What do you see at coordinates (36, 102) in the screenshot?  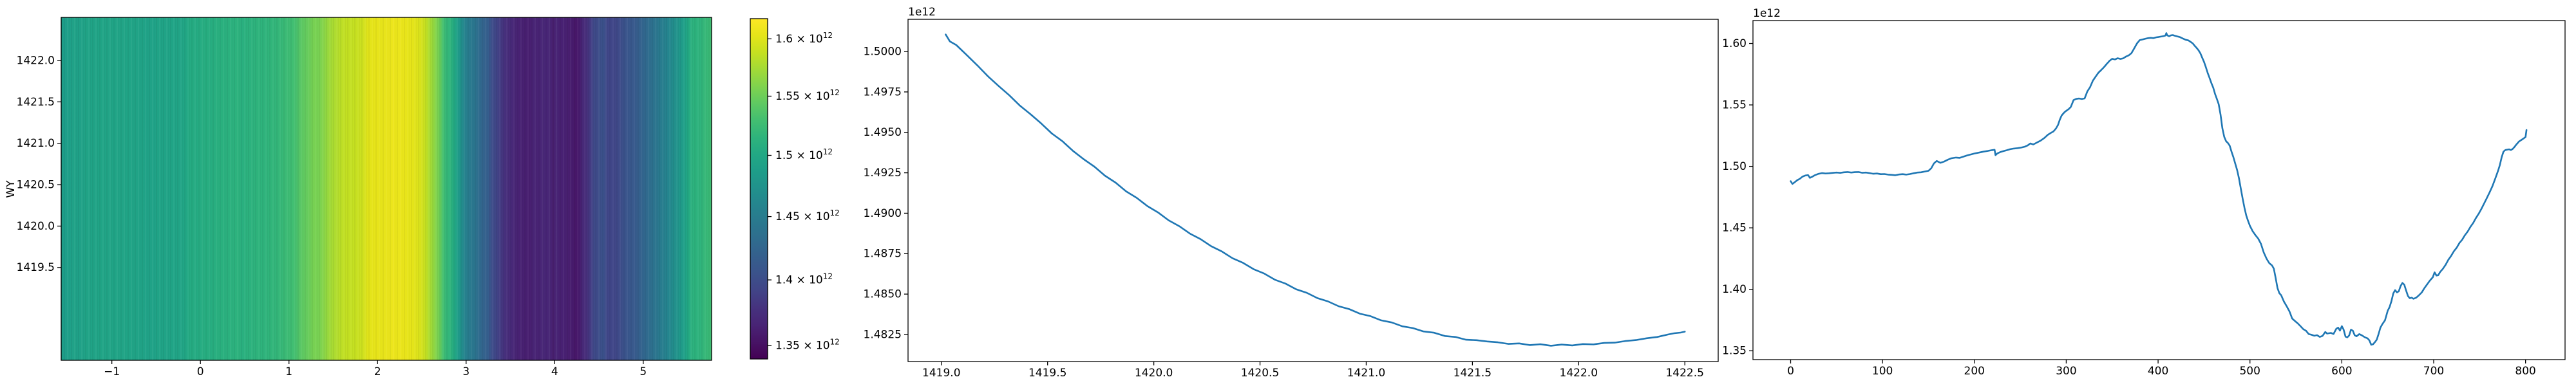 I see `y-tick-label: 1421.5` at bounding box center [36, 102].